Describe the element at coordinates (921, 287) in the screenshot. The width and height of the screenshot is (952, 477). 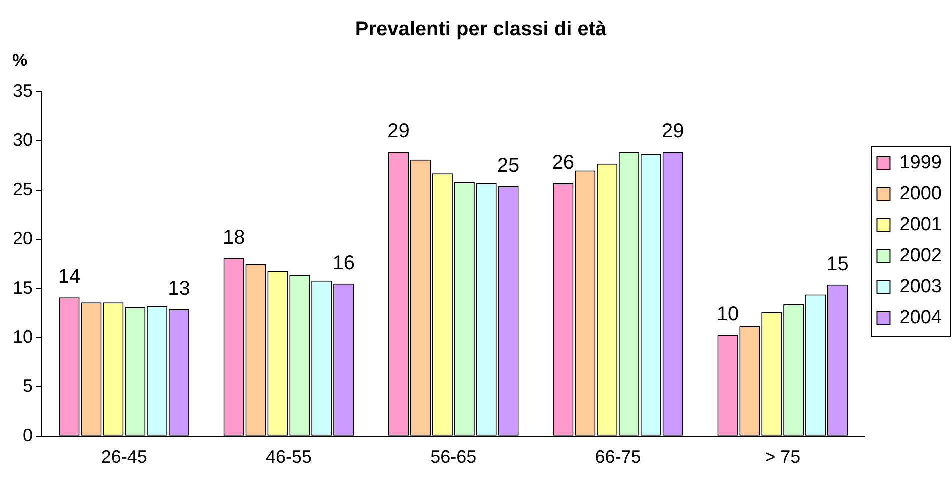
I see `legend-label: 2003` at that location.